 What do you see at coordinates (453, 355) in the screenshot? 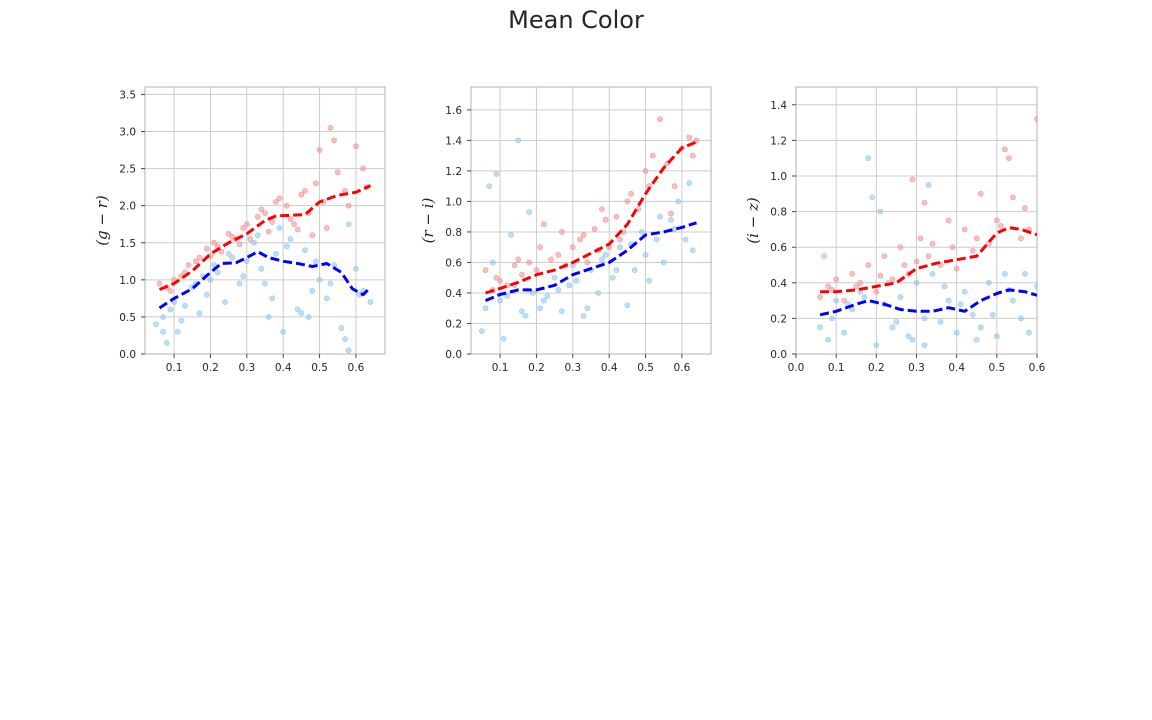
I see `r-i-ytick-label-0: 0.0` at bounding box center [453, 355].